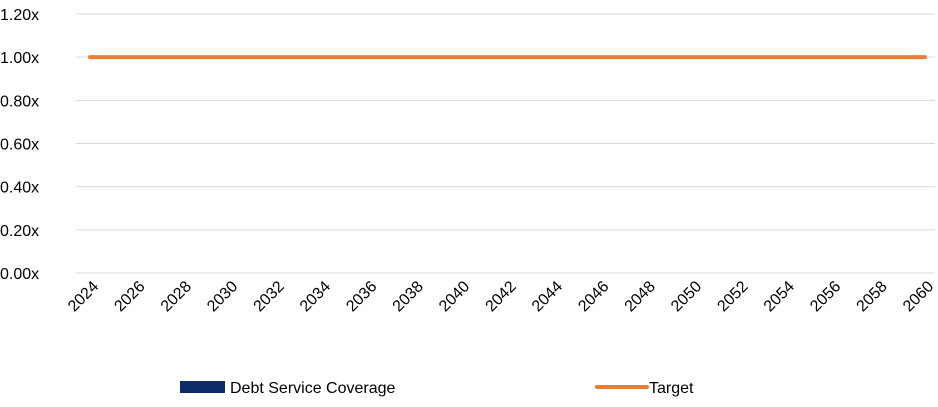 This screenshot has height=407, width=938. What do you see at coordinates (361, 296) in the screenshot?
I see `x-tick-label: 2036` at bounding box center [361, 296].